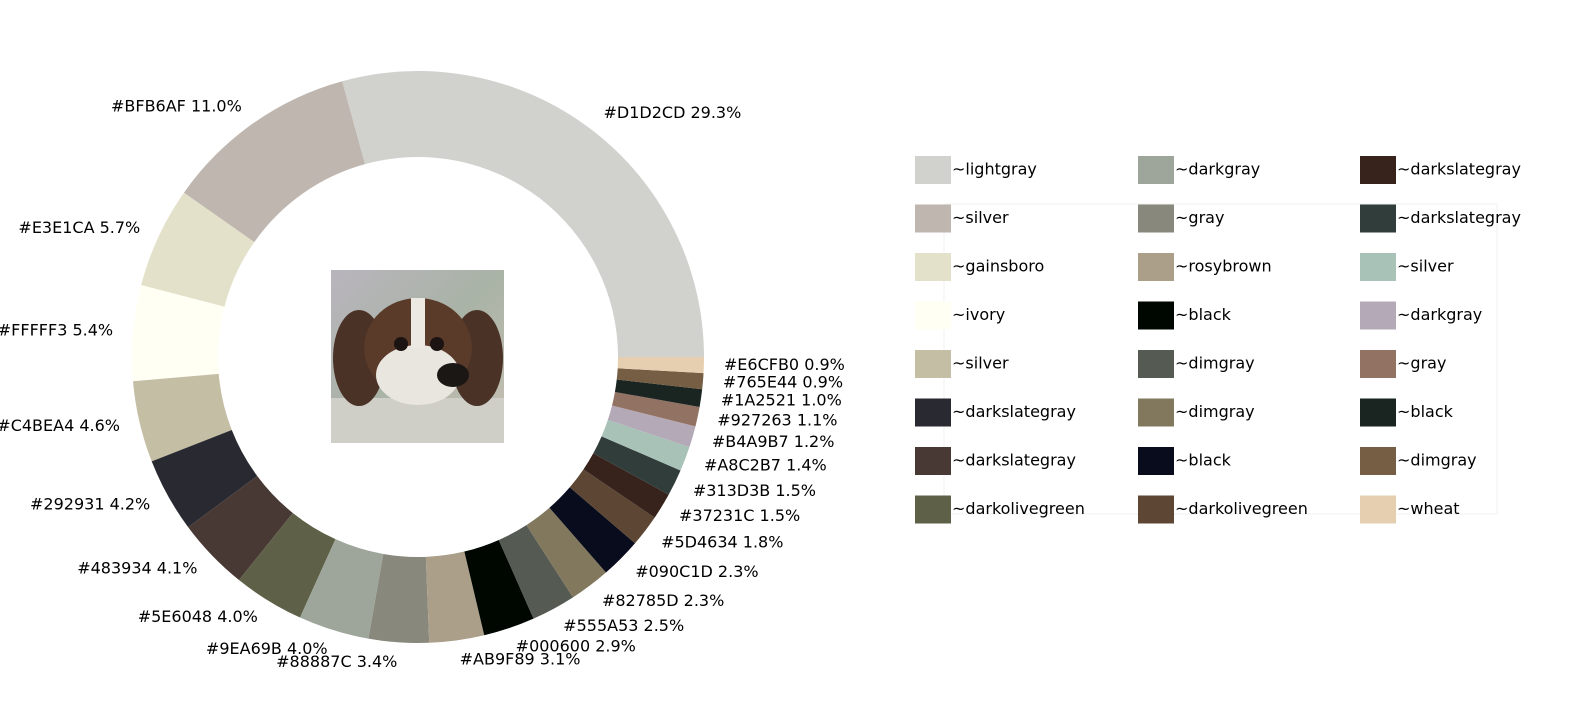 The width and height of the screenshot is (1584, 722). Describe the element at coordinates (79, 227) in the screenshot. I see `slice-label: #E3E1CA 5.7%` at that location.